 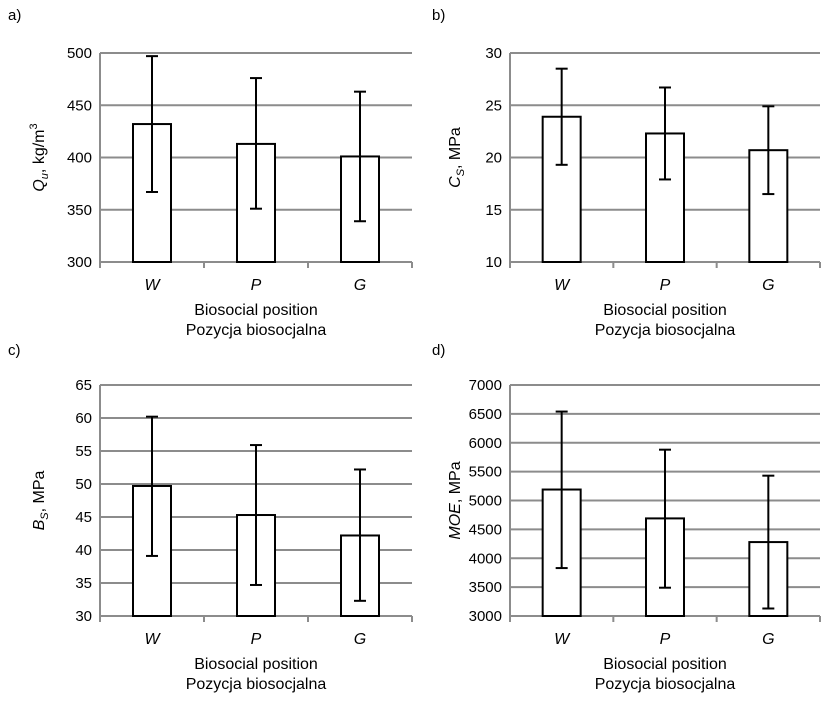 What do you see at coordinates (83, 583) in the screenshot?
I see `y-tick-label: 35` at bounding box center [83, 583].